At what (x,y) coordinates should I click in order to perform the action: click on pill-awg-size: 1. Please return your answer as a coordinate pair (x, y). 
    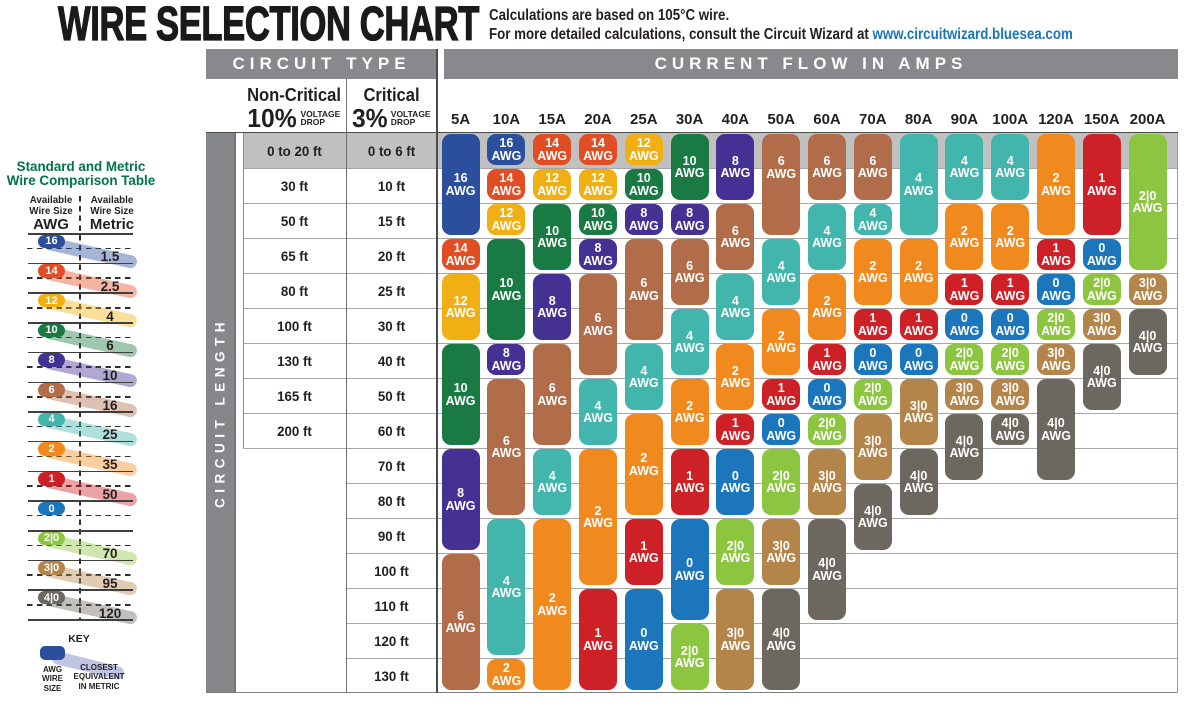
    Looking at the image, I should click on (1010, 283).